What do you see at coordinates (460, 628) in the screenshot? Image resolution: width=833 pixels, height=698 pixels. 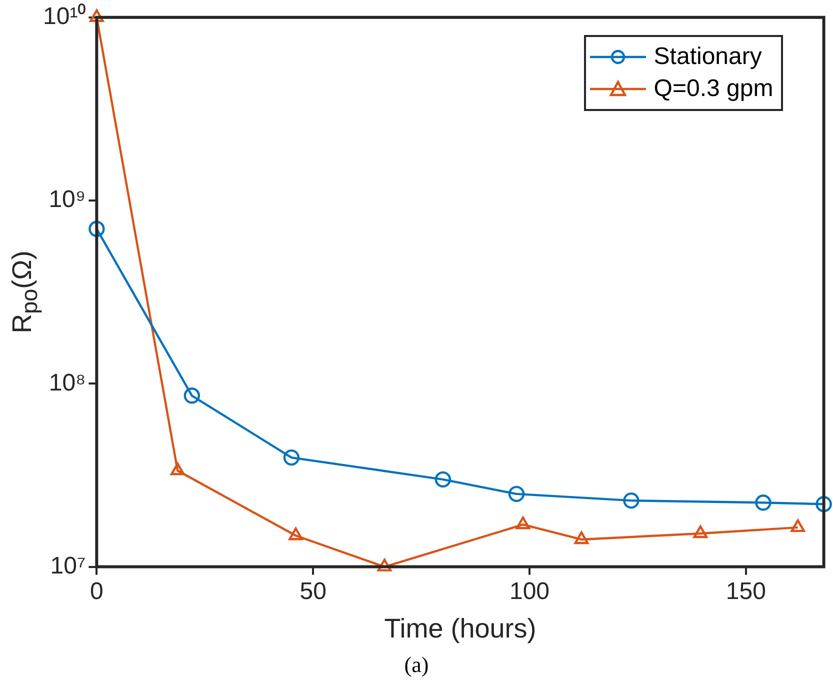 I see `x-axis-title: Time (hours)` at bounding box center [460, 628].